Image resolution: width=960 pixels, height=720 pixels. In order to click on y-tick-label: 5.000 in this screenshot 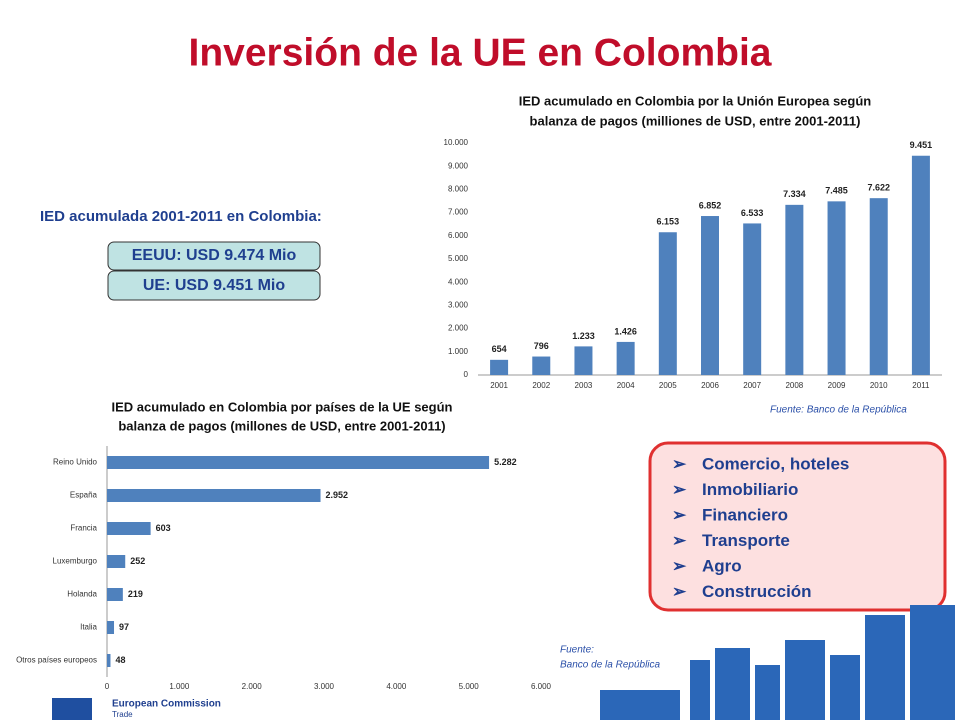, I will do `click(458, 258)`.